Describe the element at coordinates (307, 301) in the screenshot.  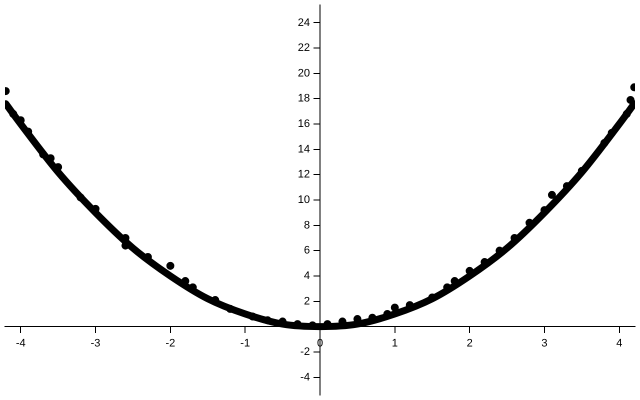
I see `y-tick-label: 2` at that location.